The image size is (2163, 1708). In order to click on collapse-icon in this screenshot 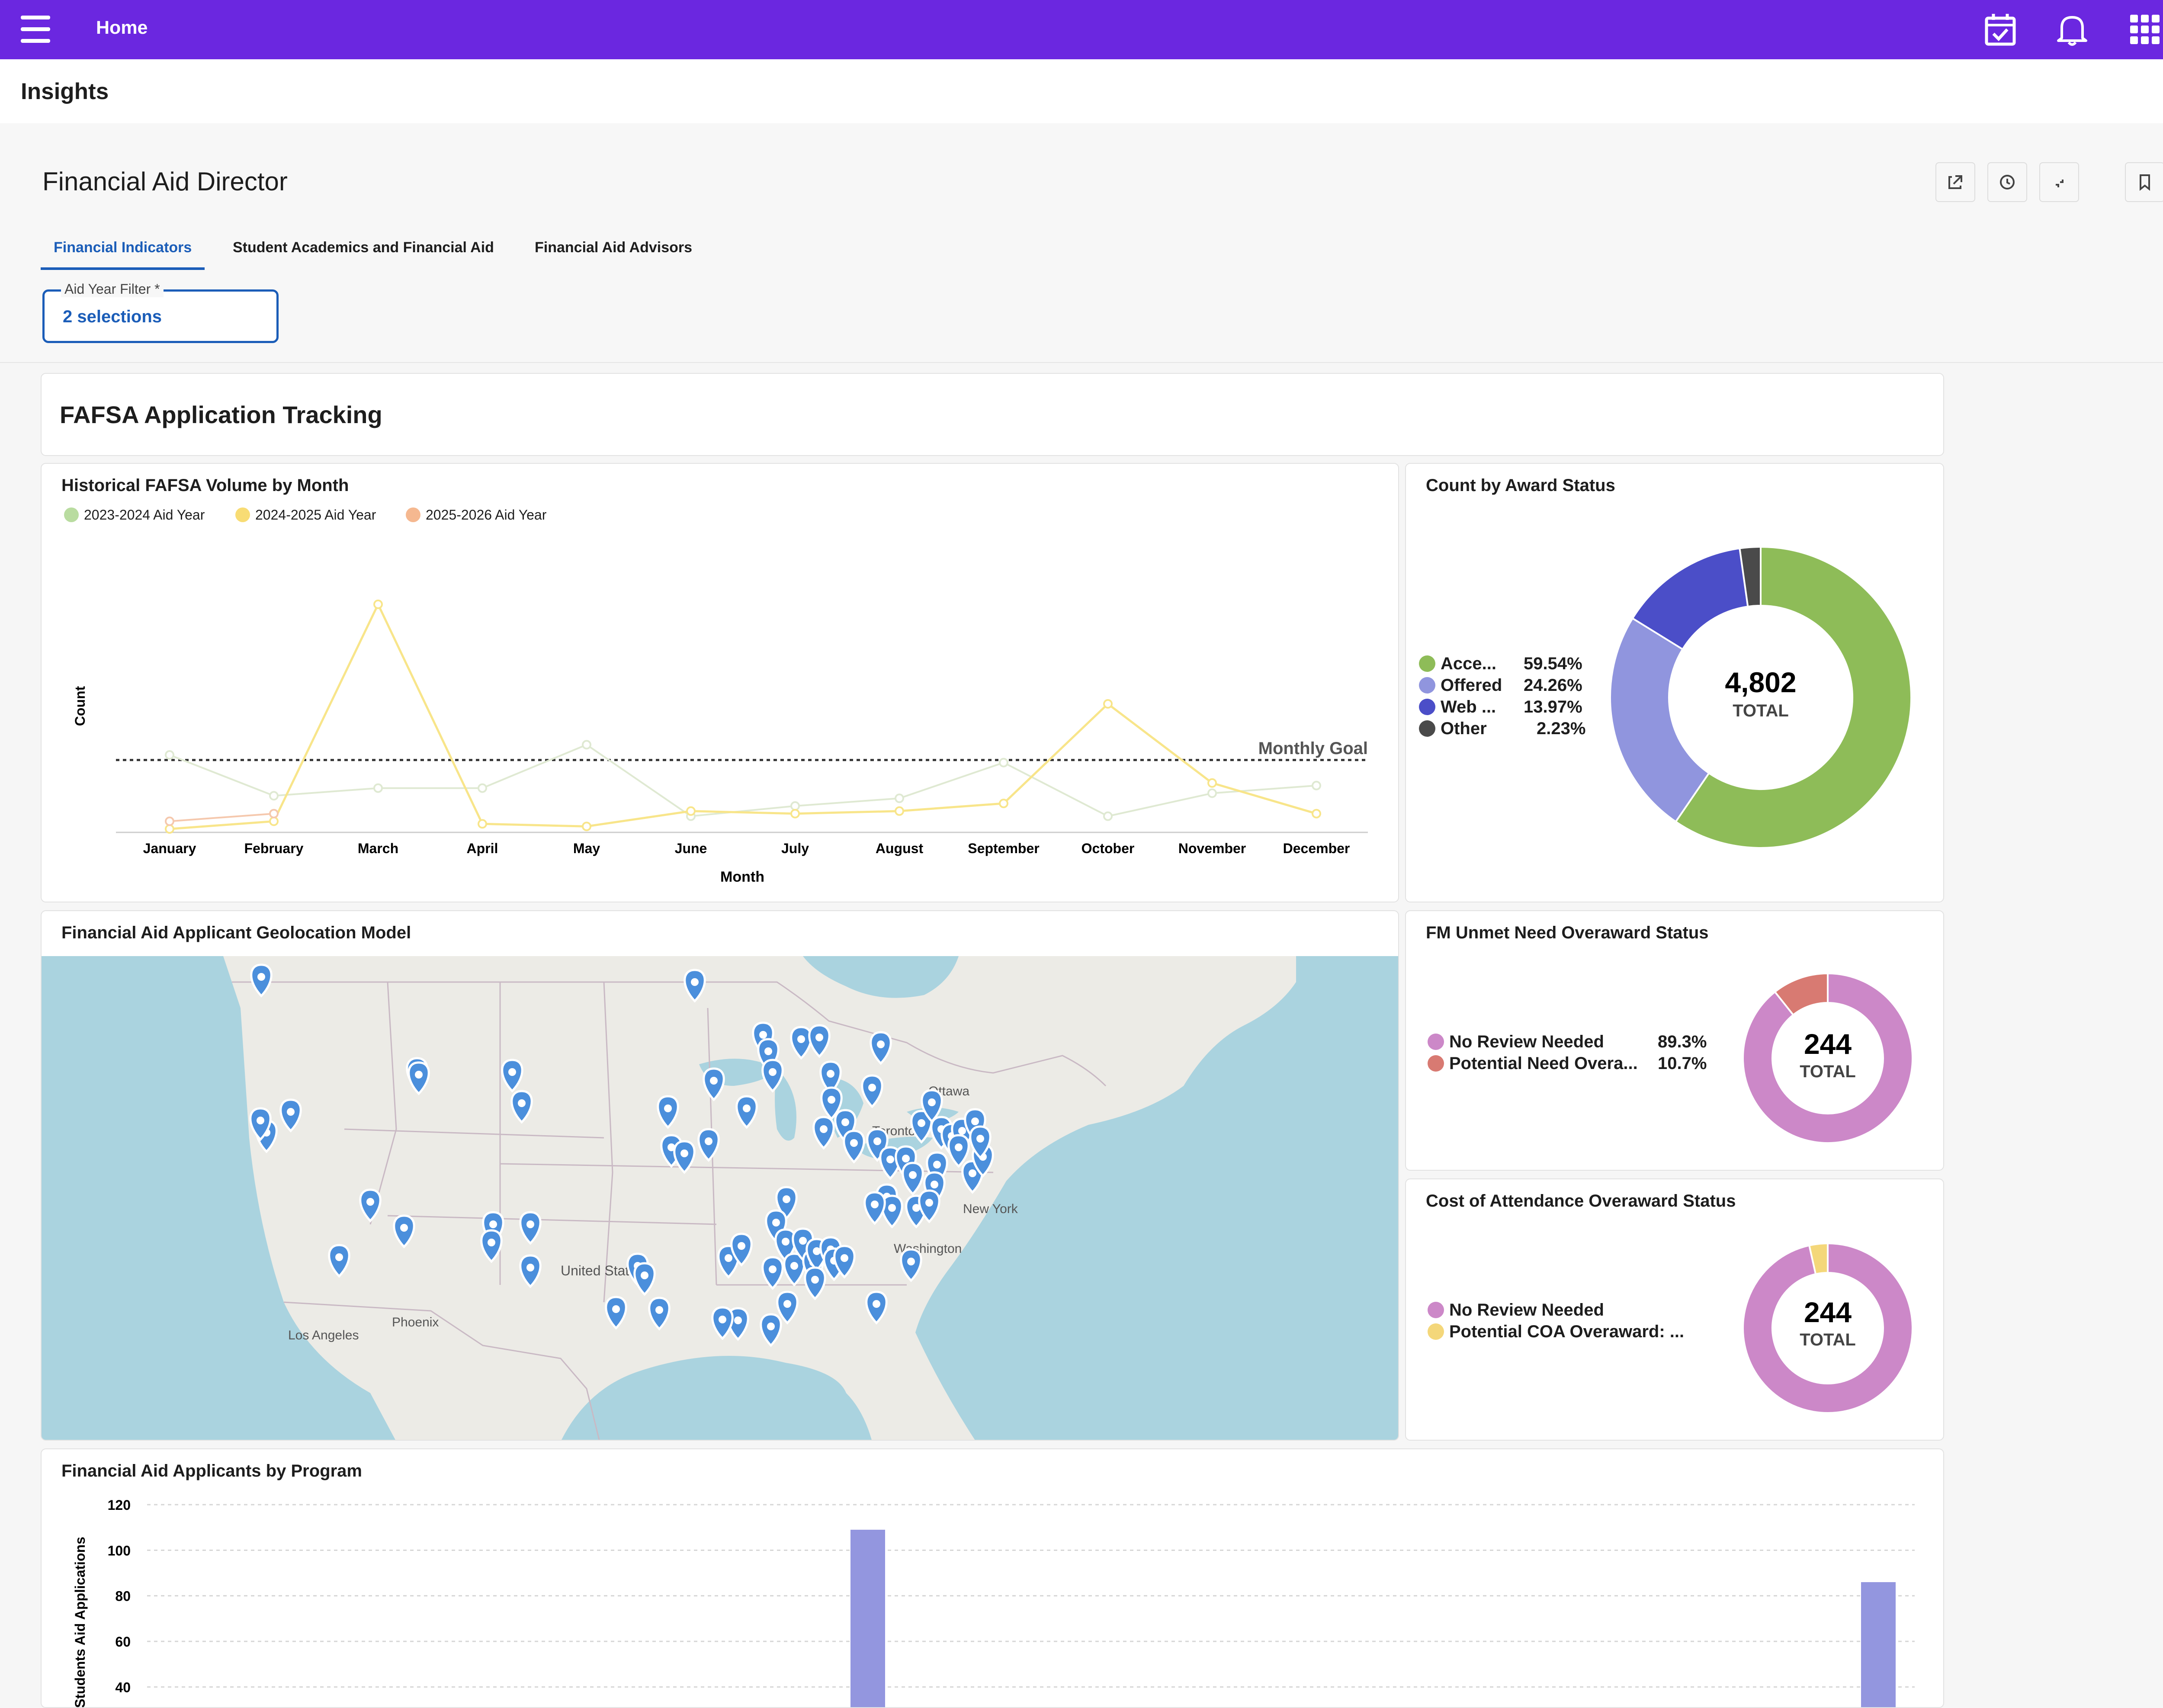, I will do `click(2059, 182)`.